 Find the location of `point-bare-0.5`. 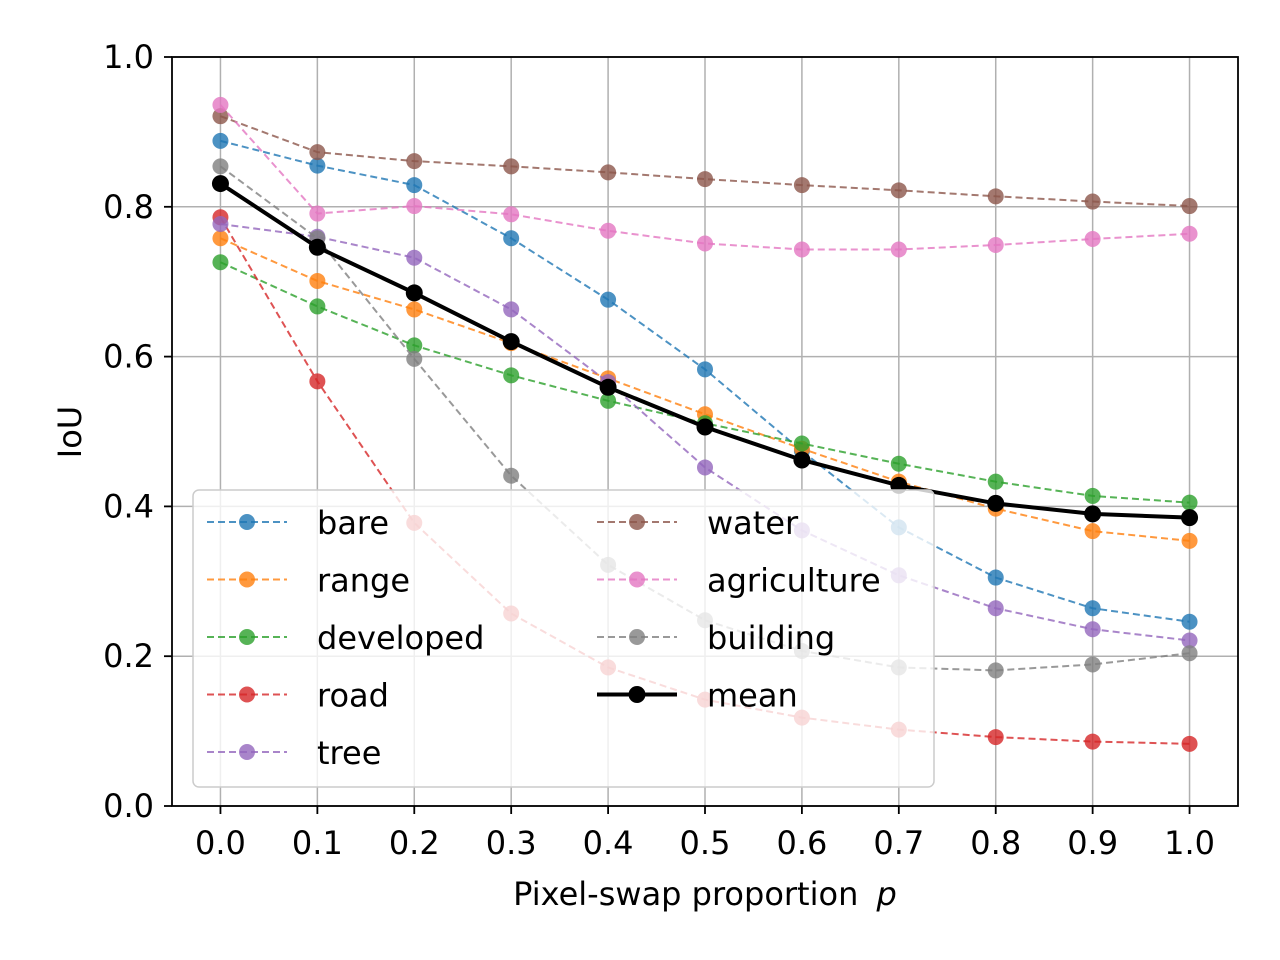

point-bare-0.5 is located at coordinates (705, 369).